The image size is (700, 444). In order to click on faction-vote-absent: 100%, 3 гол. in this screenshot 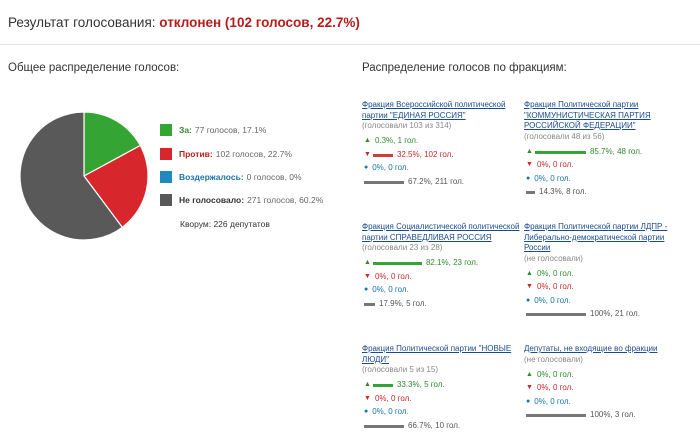, I will do `click(604, 416)`.